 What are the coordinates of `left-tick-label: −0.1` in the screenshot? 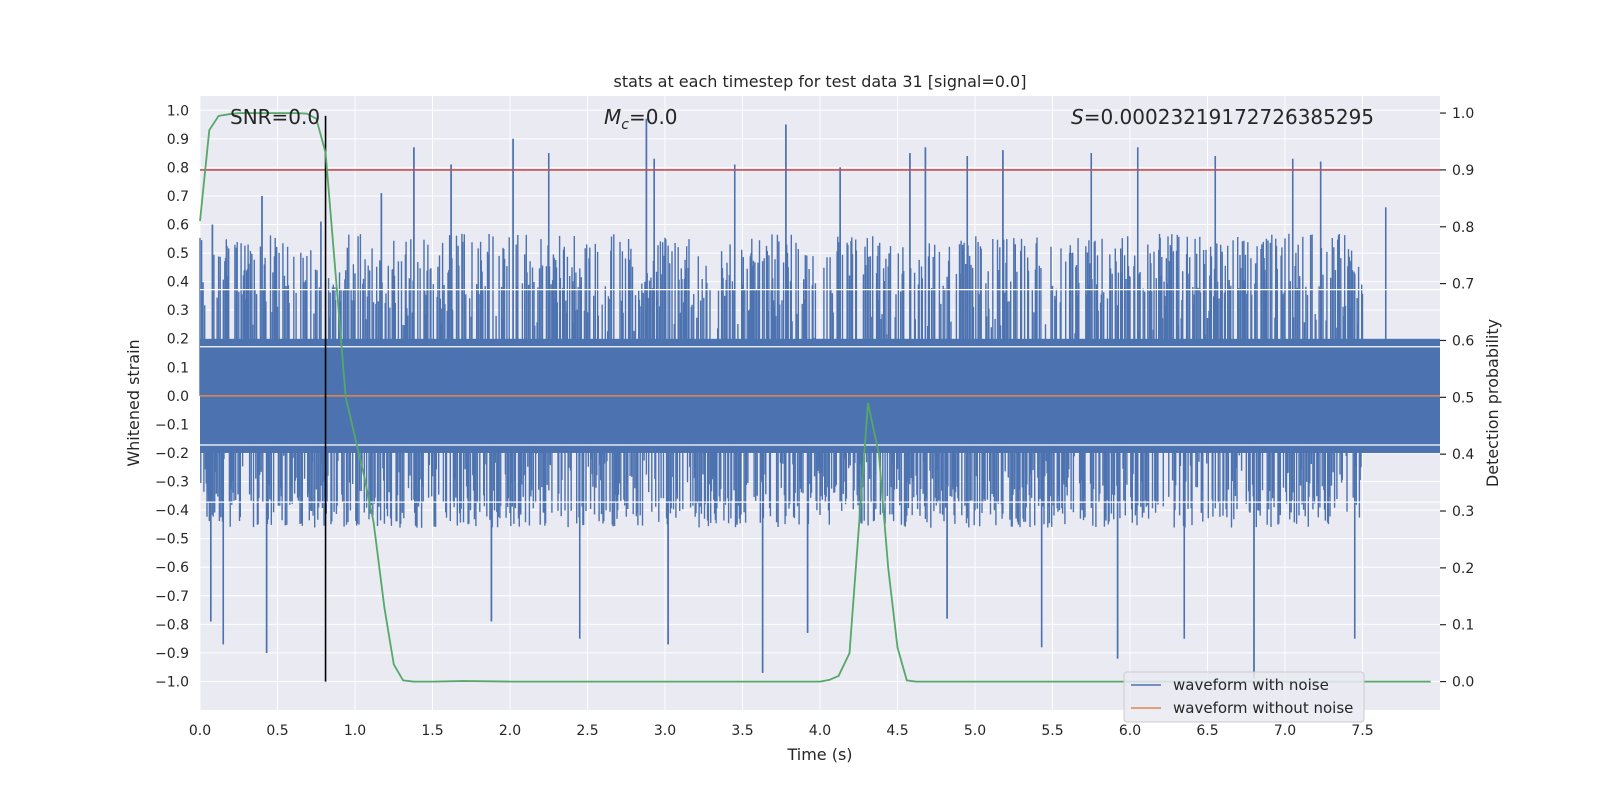 It's located at (172, 425).